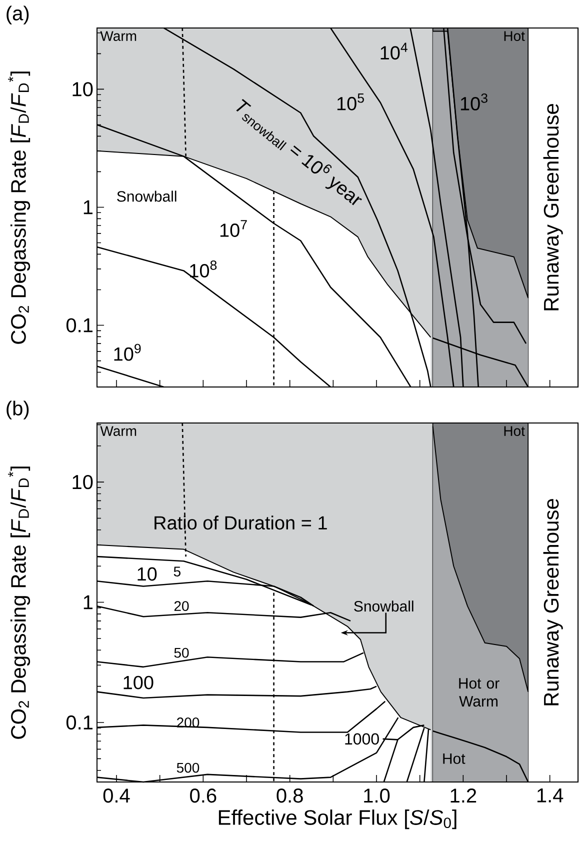 The width and height of the screenshot is (579, 849). What do you see at coordinates (350, 102) in the screenshot?
I see `series-label: 10$^{5}$` at bounding box center [350, 102].